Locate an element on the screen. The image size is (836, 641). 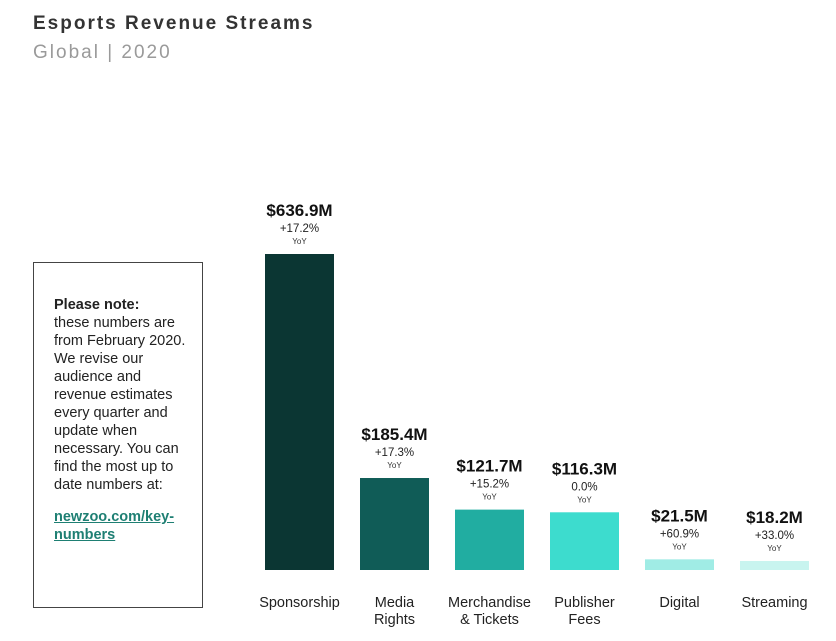
value-label: $116.3M is located at coordinates (584, 468).